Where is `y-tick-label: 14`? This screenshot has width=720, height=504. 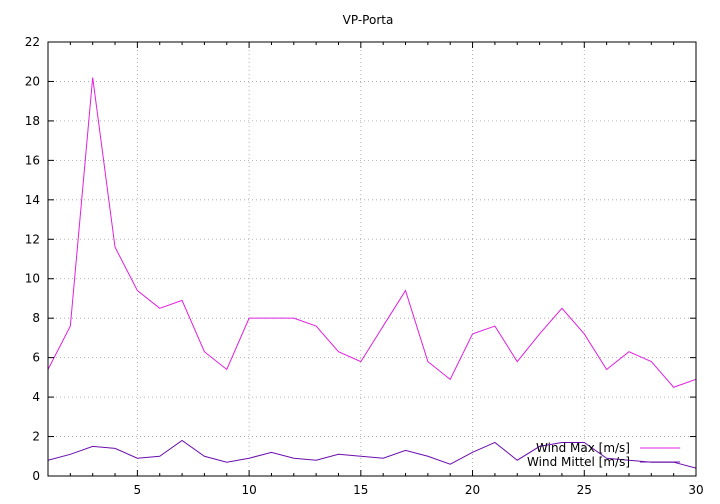 y-tick-label: 14 is located at coordinates (32, 200).